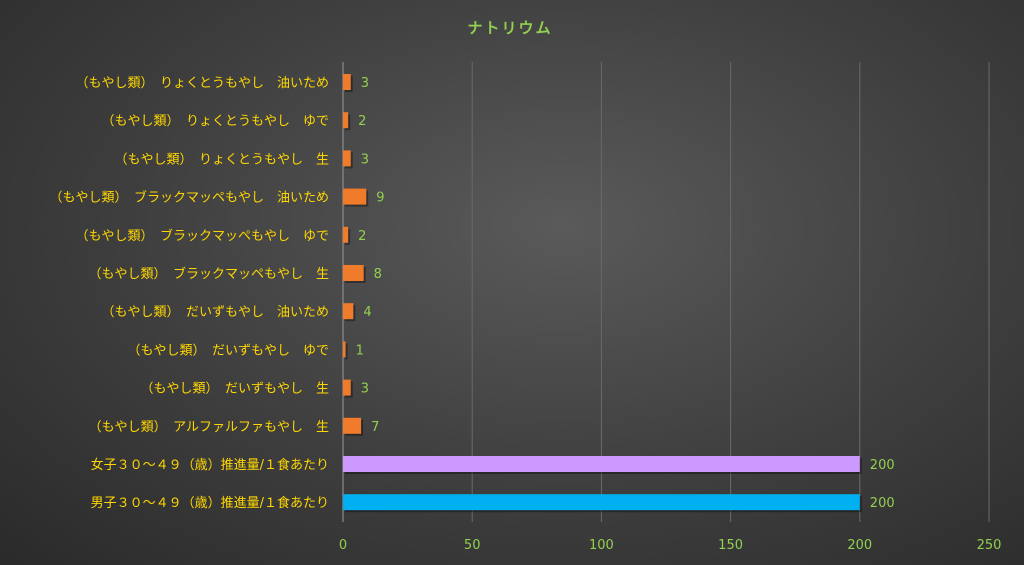 The height and width of the screenshot is (565, 1024). What do you see at coordinates (730, 545) in the screenshot?
I see `x-tick-label: 150` at bounding box center [730, 545].